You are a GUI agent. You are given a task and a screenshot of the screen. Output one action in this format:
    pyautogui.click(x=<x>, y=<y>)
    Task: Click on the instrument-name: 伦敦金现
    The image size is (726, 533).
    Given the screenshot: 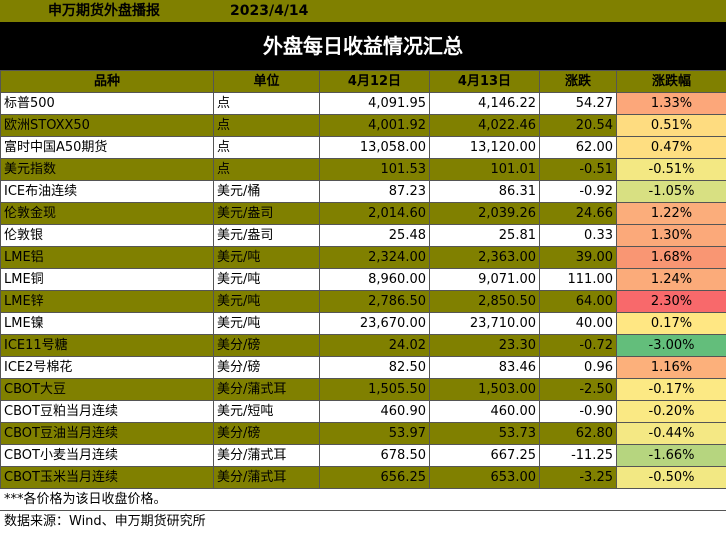 What is the action you would take?
    pyautogui.click(x=107, y=213)
    